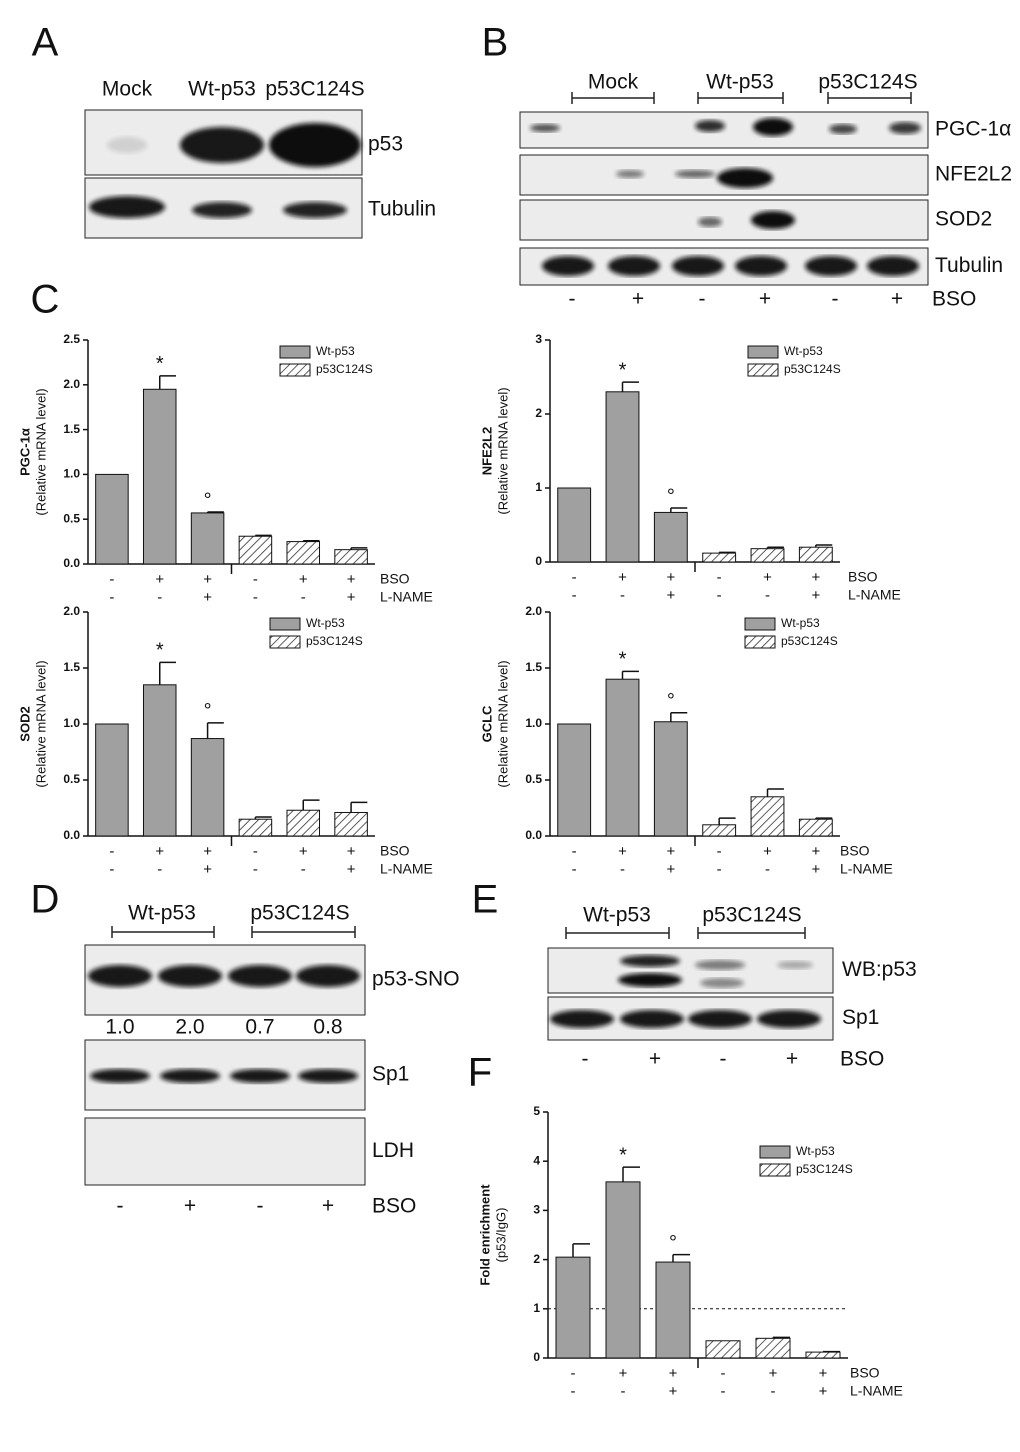 This screenshot has width=1020, height=1452. I want to click on y-tick-label: 5, so click(536, 1111).